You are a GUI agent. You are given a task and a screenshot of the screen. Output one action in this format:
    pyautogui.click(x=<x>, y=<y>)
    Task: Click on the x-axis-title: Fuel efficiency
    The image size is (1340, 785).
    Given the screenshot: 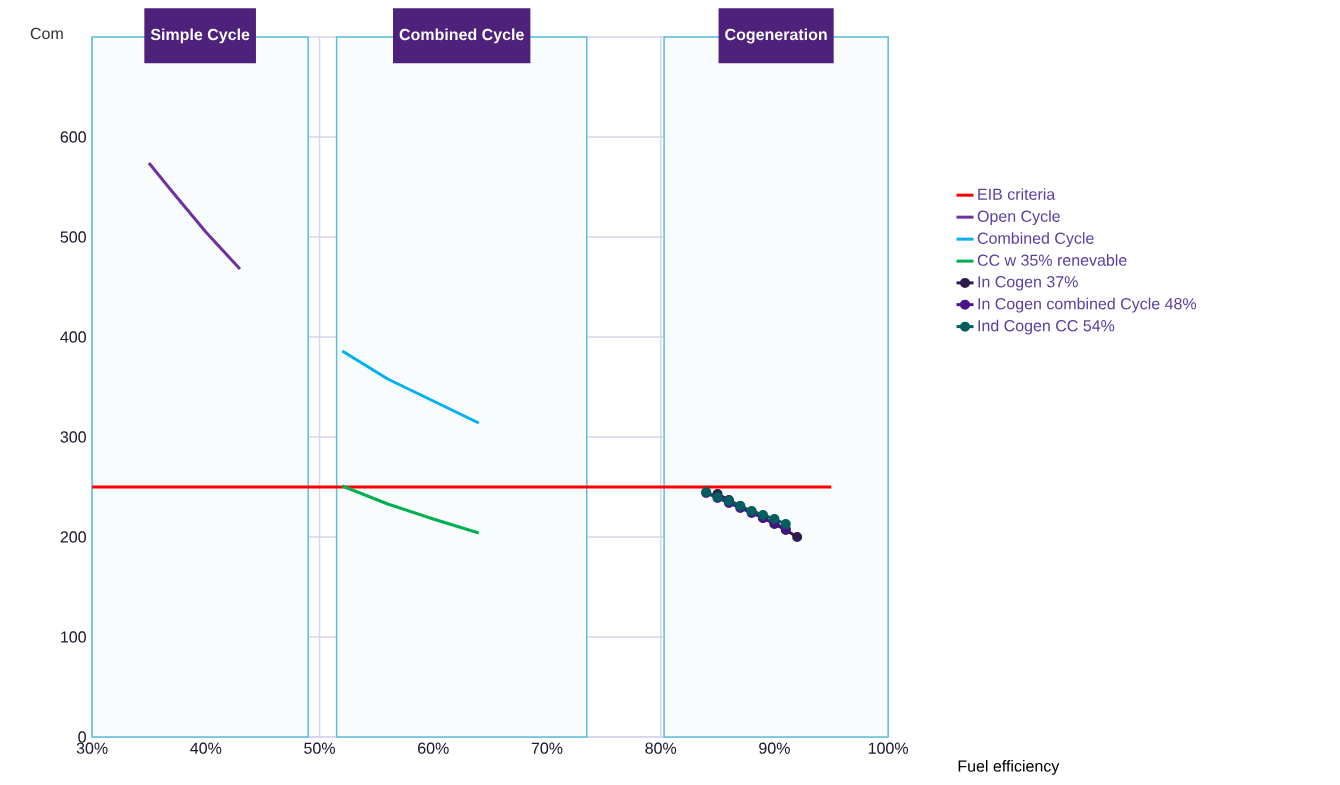 What is the action you would take?
    pyautogui.click(x=1009, y=767)
    